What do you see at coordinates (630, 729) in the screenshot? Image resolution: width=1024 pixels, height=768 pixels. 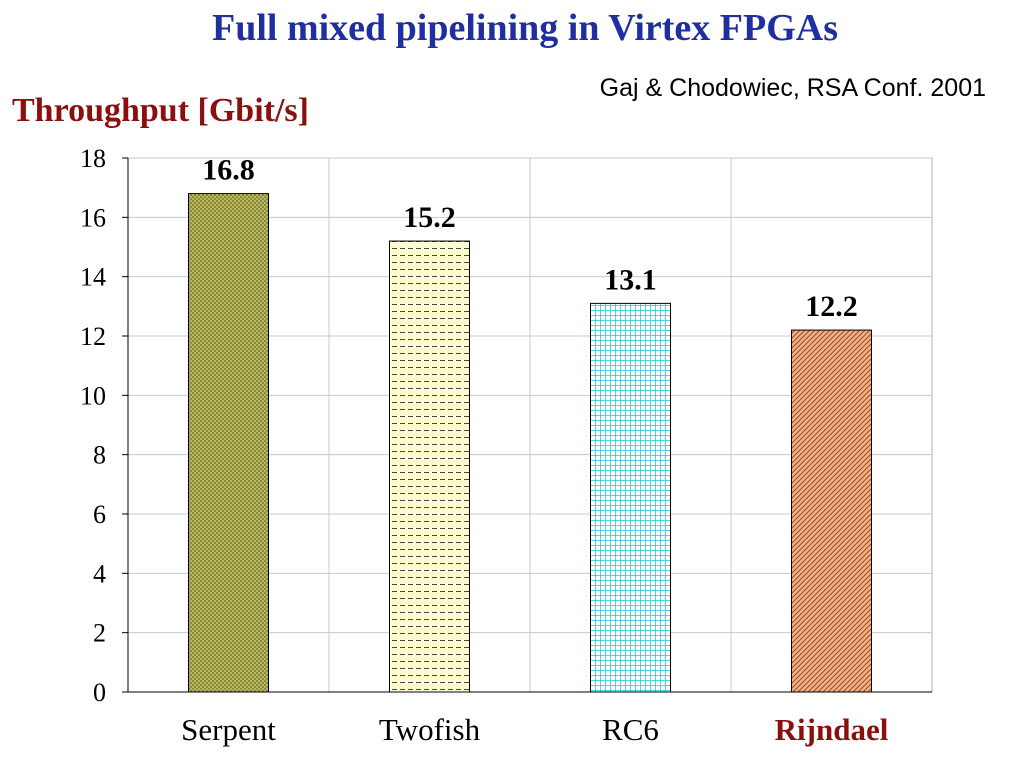 I see `category-label: RC6` at bounding box center [630, 729].